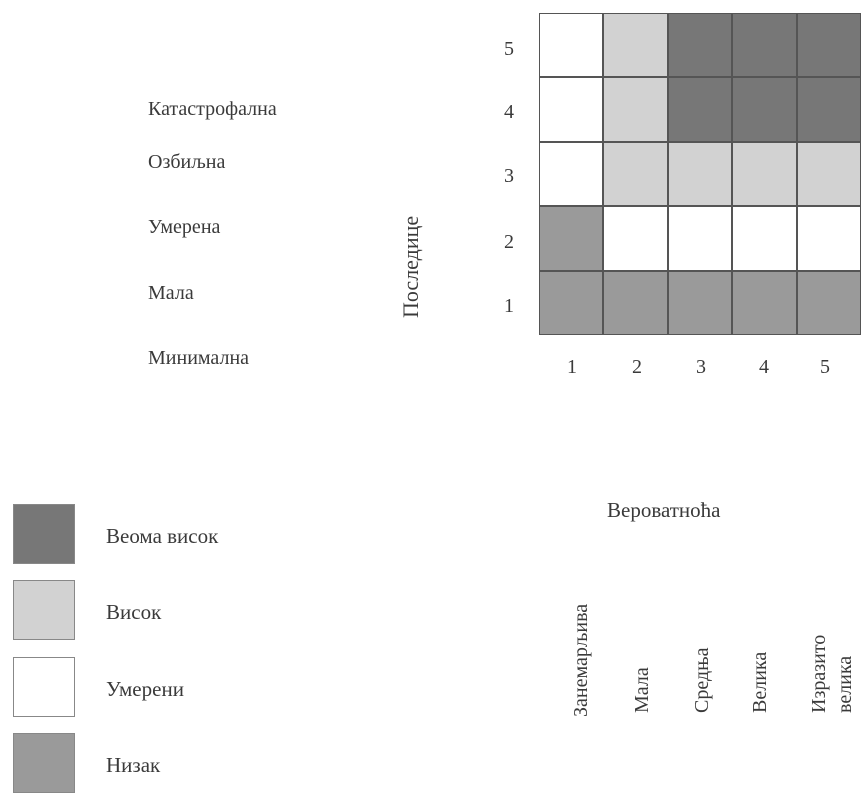 Image resolution: width=865 pixels, height=800 pixels. What do you see at coordinates (845, 684) in the screenshot?
I see `probability-label-extremely-high: велика` at bounding box center [845, 684].